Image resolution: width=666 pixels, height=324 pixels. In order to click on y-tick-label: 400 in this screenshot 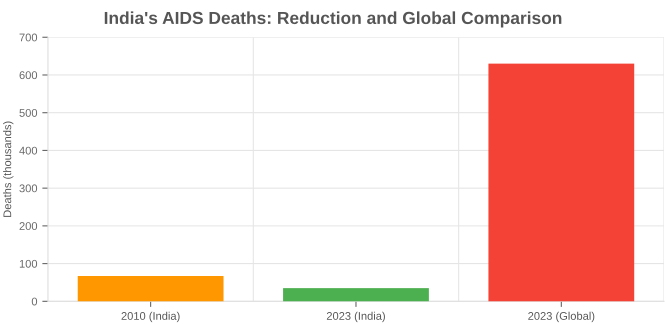, I will do `click(28, 150)`.